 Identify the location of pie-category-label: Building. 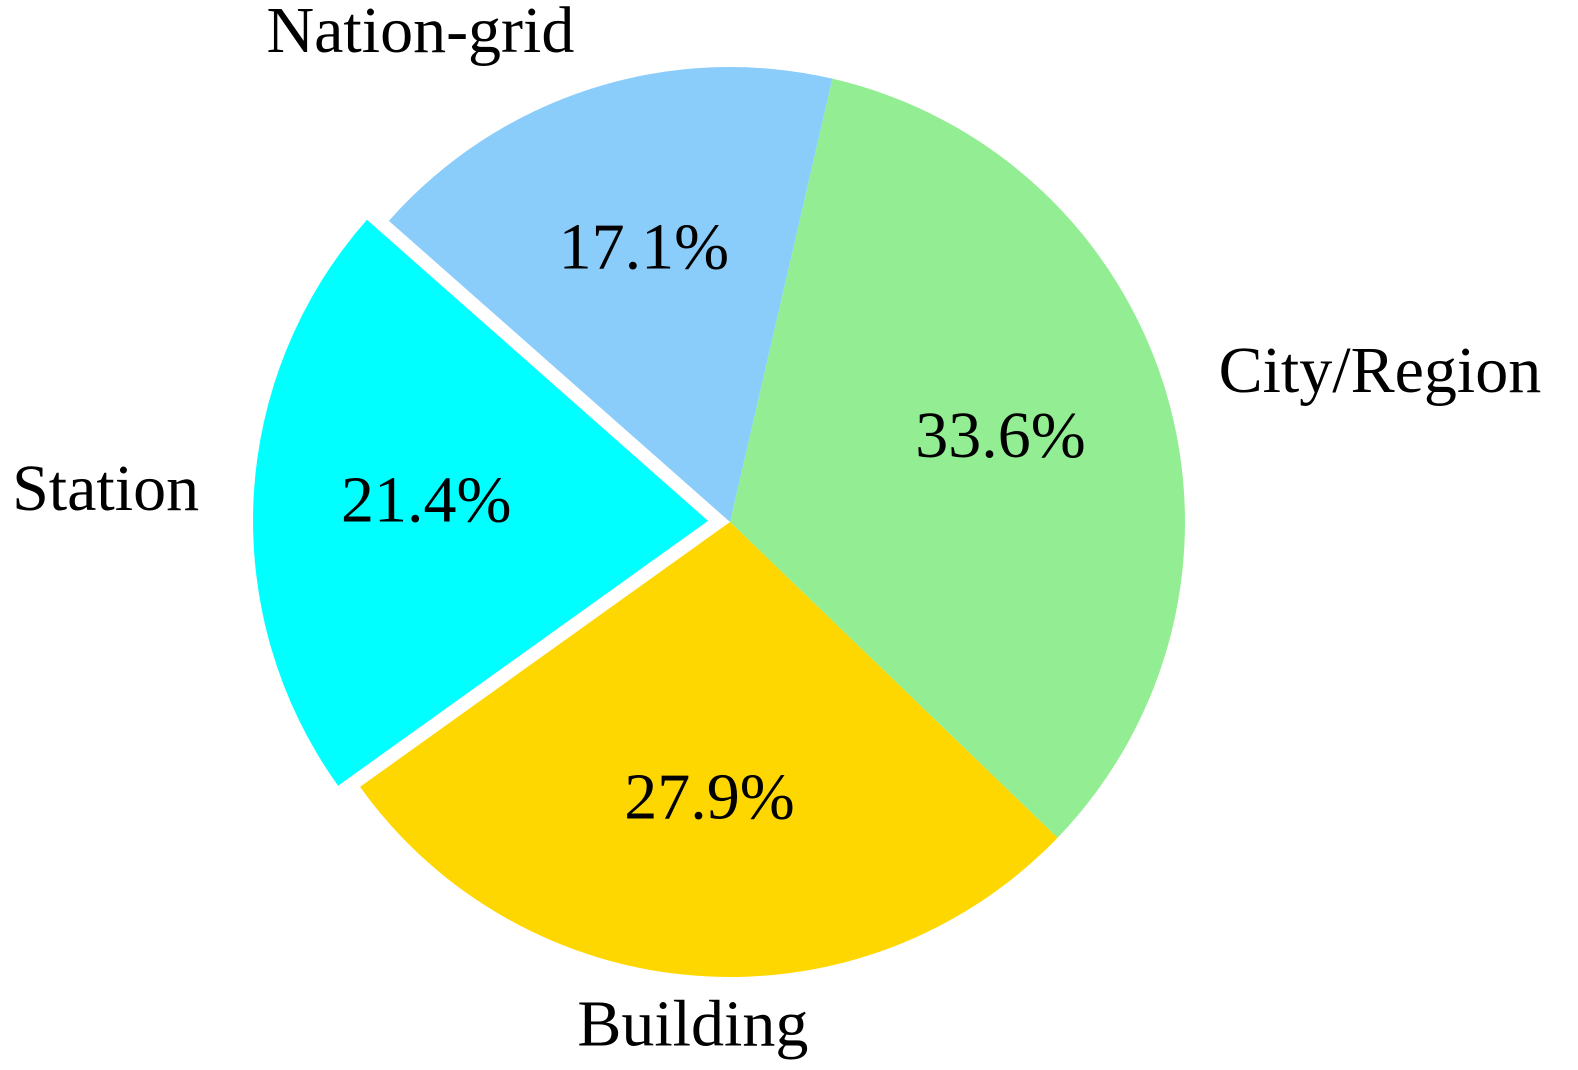
(692, 1023).